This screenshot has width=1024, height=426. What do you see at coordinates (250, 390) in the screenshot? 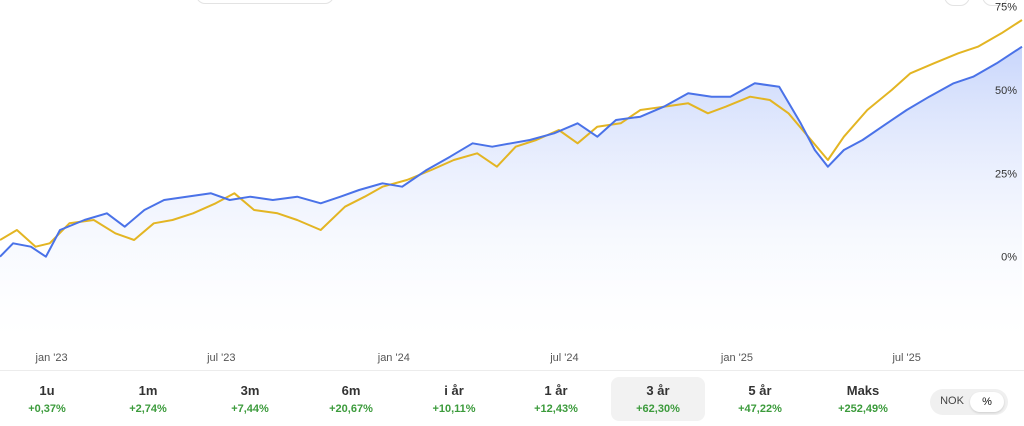
I see `period-label: 3m` at bounding box center [250, 390].